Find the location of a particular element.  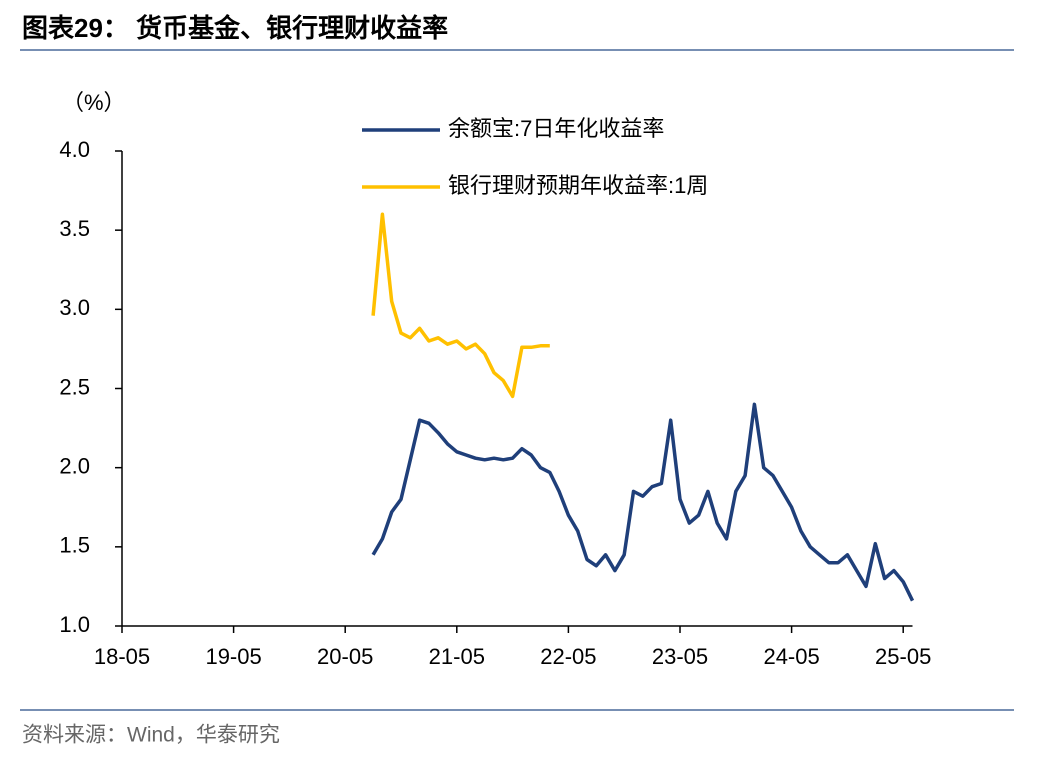

x-tick-label: 19-05 is located at coordinates (233, 656).